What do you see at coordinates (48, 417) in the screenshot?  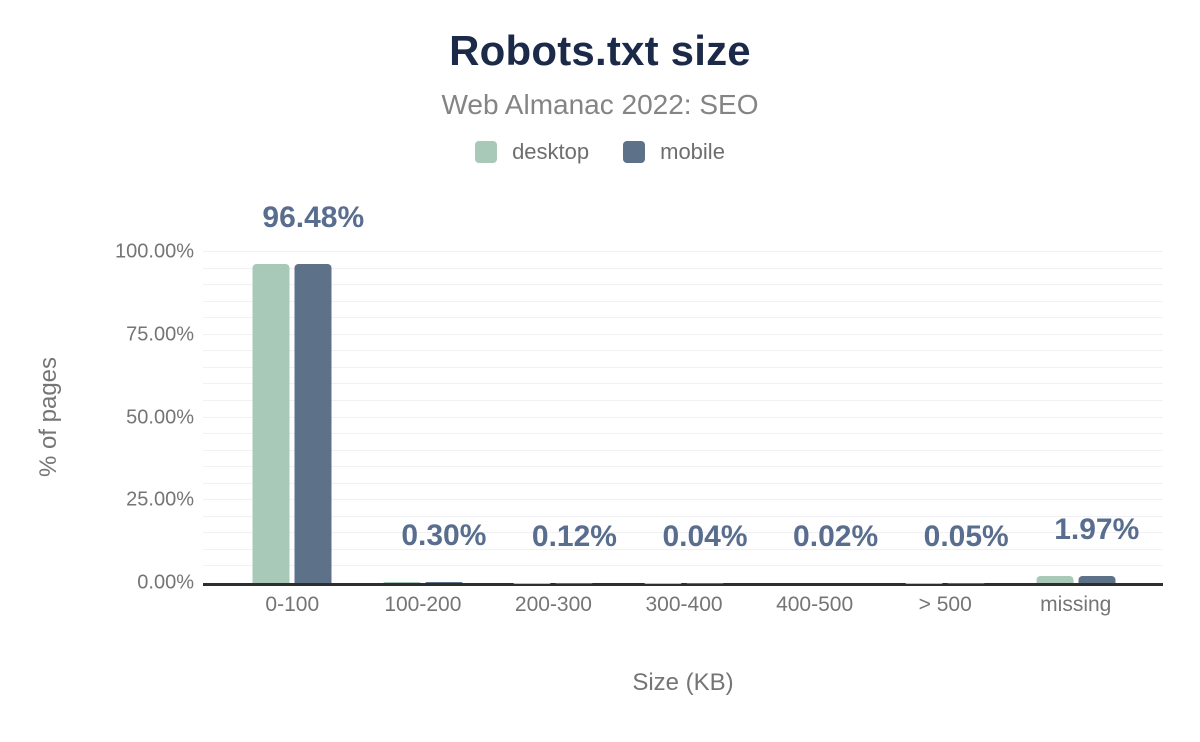 I see `y-axis-title: % of pages` at bounding box center [48, 417].